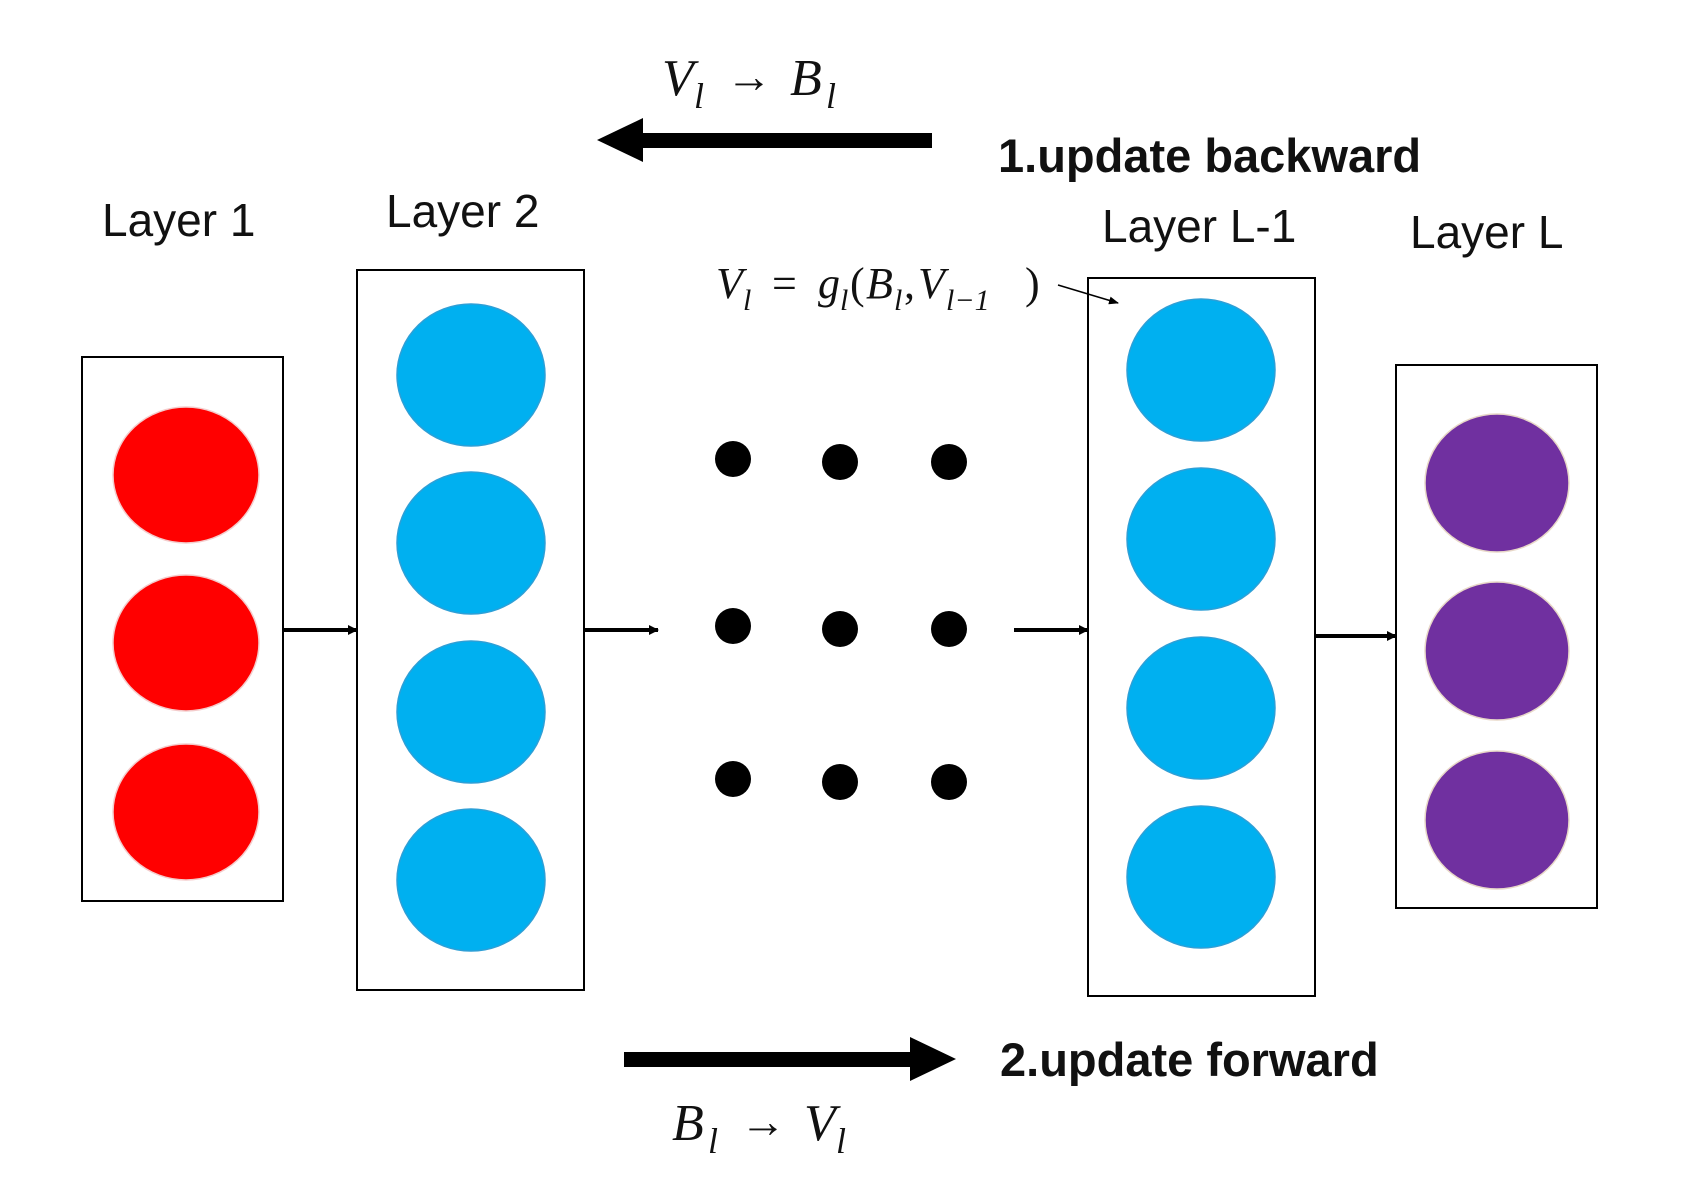 Image resolution: width=1682 pixels, height=1192 pixels. Describe the element at coordinates (909, 283) in the screenshot. I see `math-comma: ,` at that location.